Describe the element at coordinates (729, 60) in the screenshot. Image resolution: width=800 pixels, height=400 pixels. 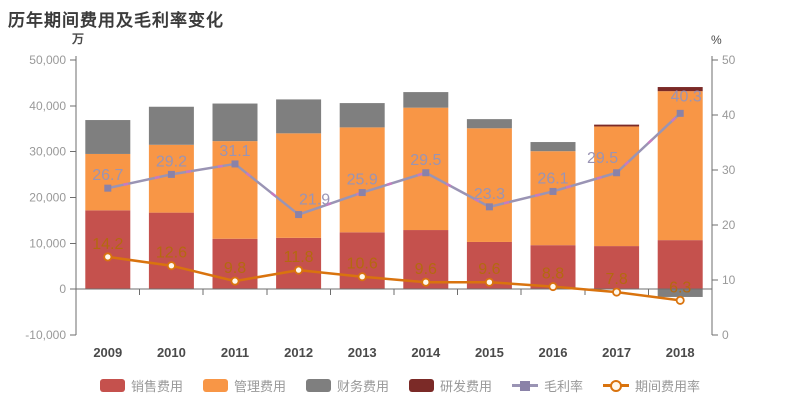
I see `right-axis-tick-label: 50` at that location.